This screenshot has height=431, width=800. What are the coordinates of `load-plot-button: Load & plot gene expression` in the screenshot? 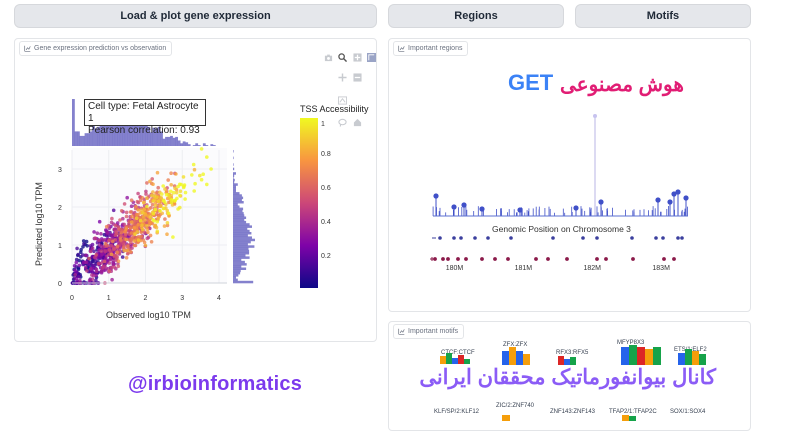 It's located at (195, 16).